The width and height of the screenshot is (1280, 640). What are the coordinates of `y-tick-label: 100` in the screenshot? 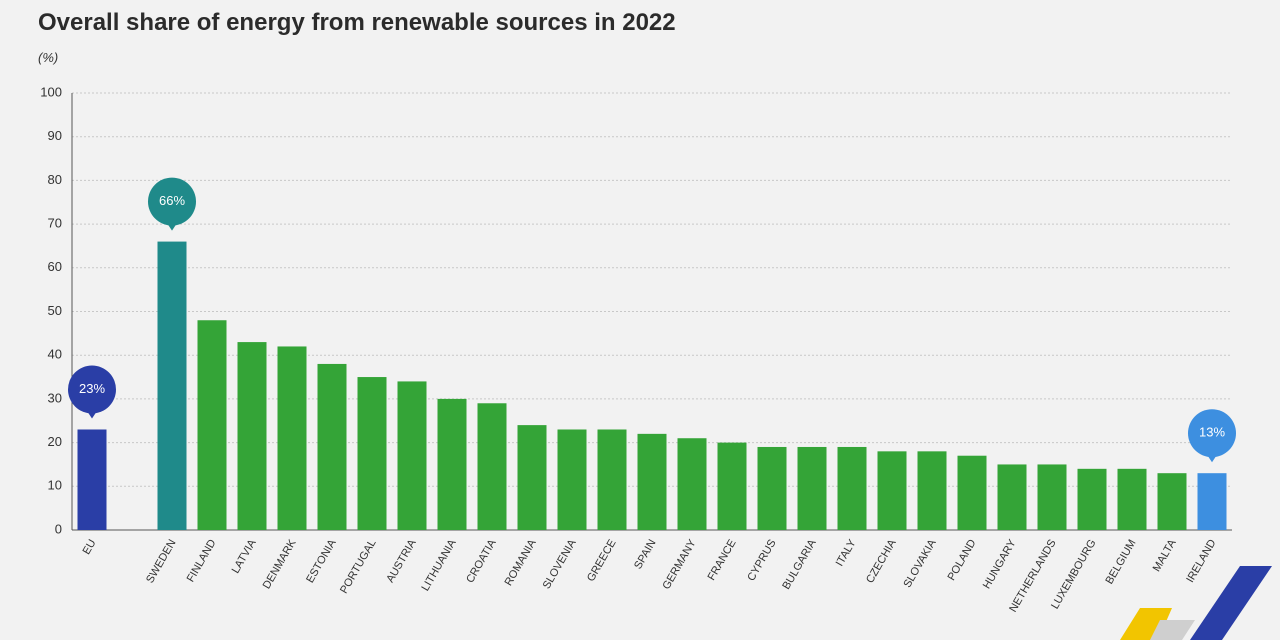 It's located at (51, 91).